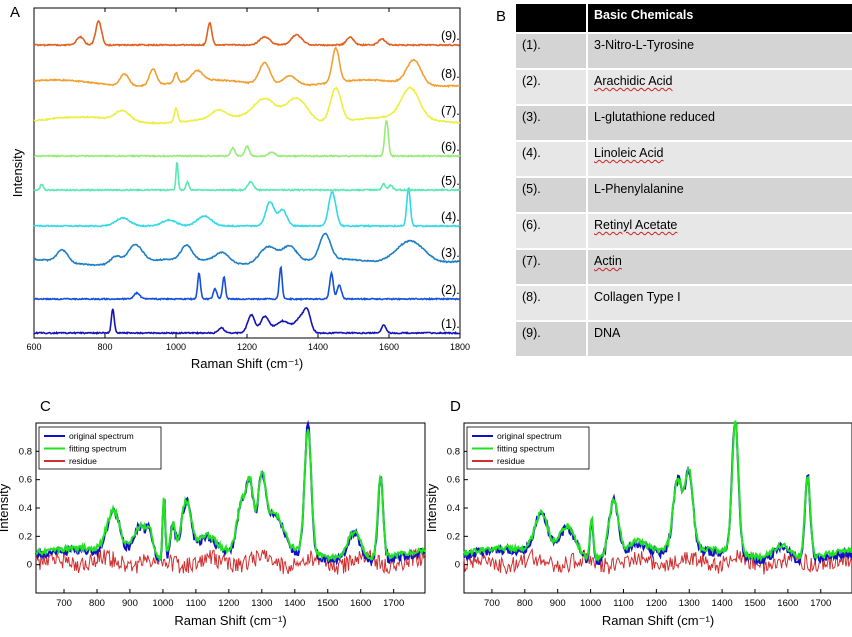  What do you see at coordinates (25, 508) in the screenshot?
I see `y-tick-label: 0.4` at bounding box center [25, 508].